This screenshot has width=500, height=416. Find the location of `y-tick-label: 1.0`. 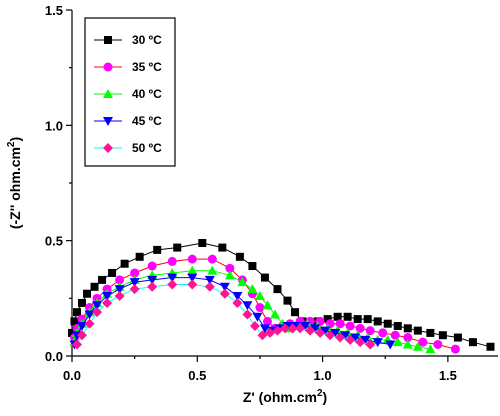

y-tick-label: 1.0 is located at coordinates (54, 125).